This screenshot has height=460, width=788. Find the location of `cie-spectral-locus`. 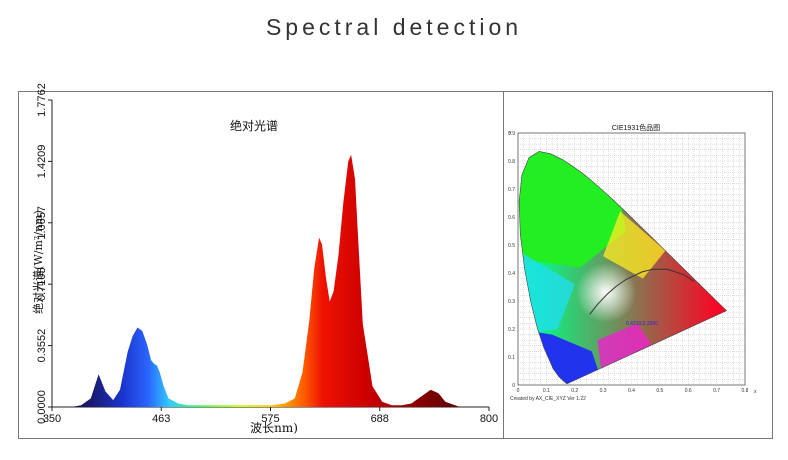

cie-spectral-locus is located at coordinates (623, 267).